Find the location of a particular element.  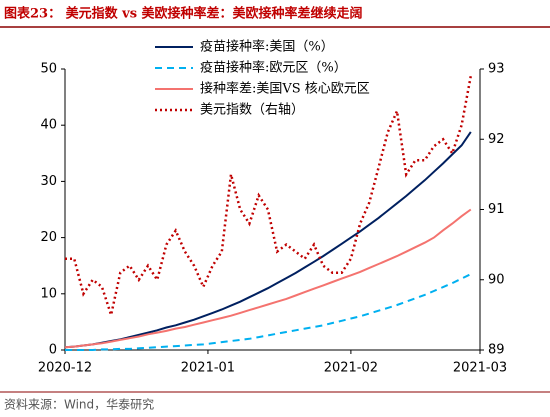

chart-title: 图表23： 美元指数 vs 美欧接种率差：美欧接种率差继续走阔 is located at coordinates (183, 14).